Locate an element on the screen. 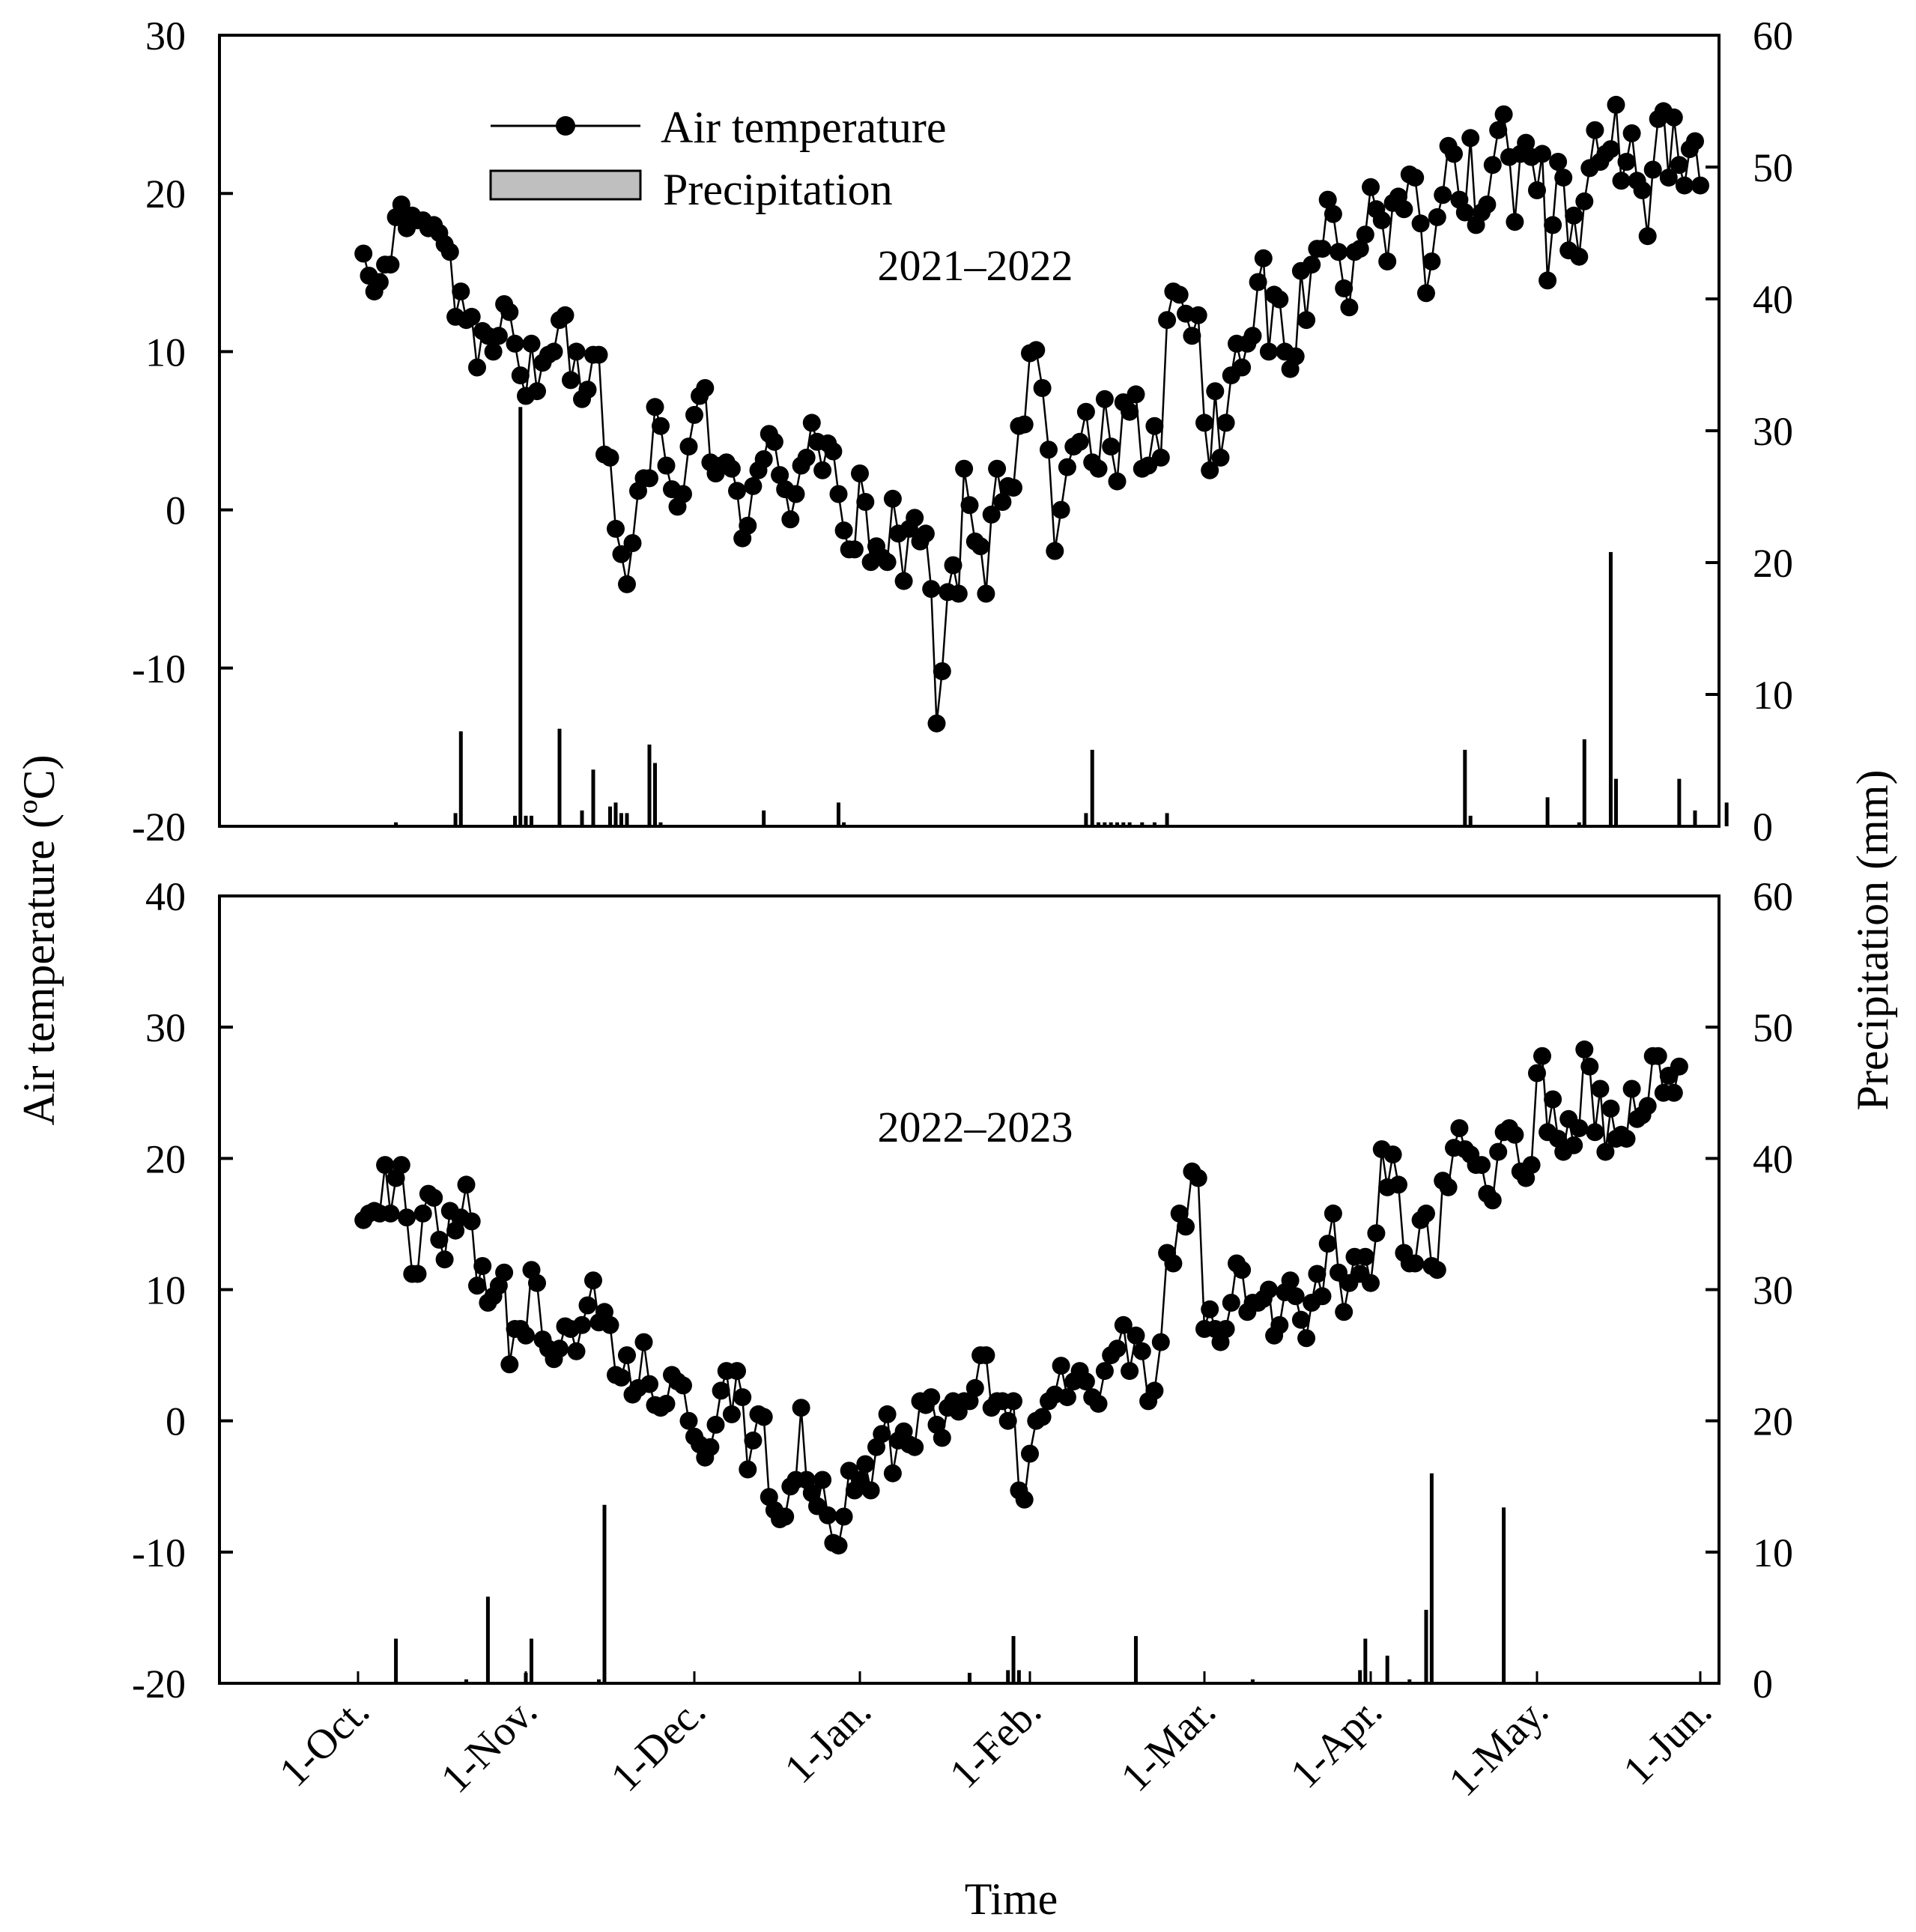 The width and height of the screenshot is (1916, 1932). panel-title-2022-2023: 2022–2023 is located at coordinates (976, 1127).